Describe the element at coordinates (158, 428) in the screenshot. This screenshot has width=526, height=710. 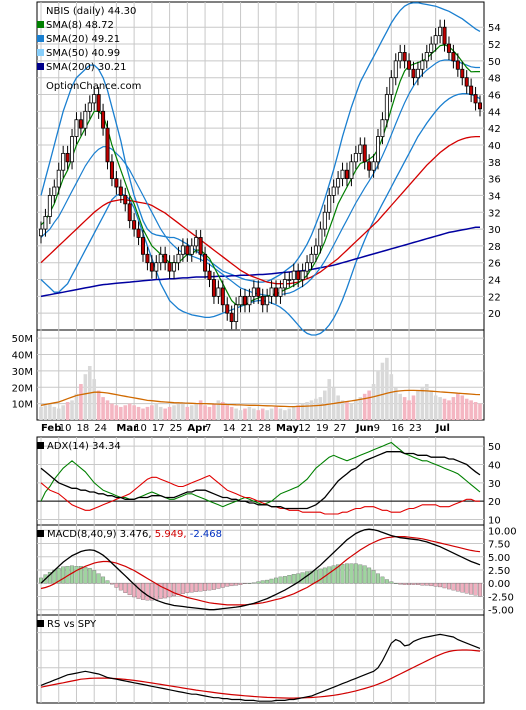
I see `x-tick-label-6: 17` at that location.